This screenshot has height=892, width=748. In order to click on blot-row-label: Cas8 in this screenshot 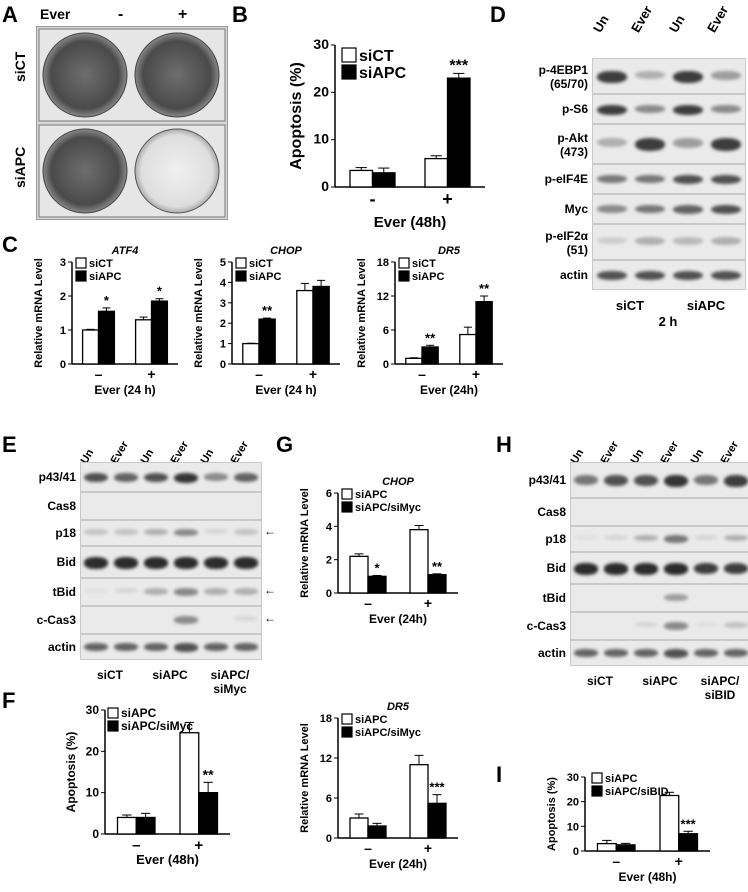, I will do `click(551, 512)`.